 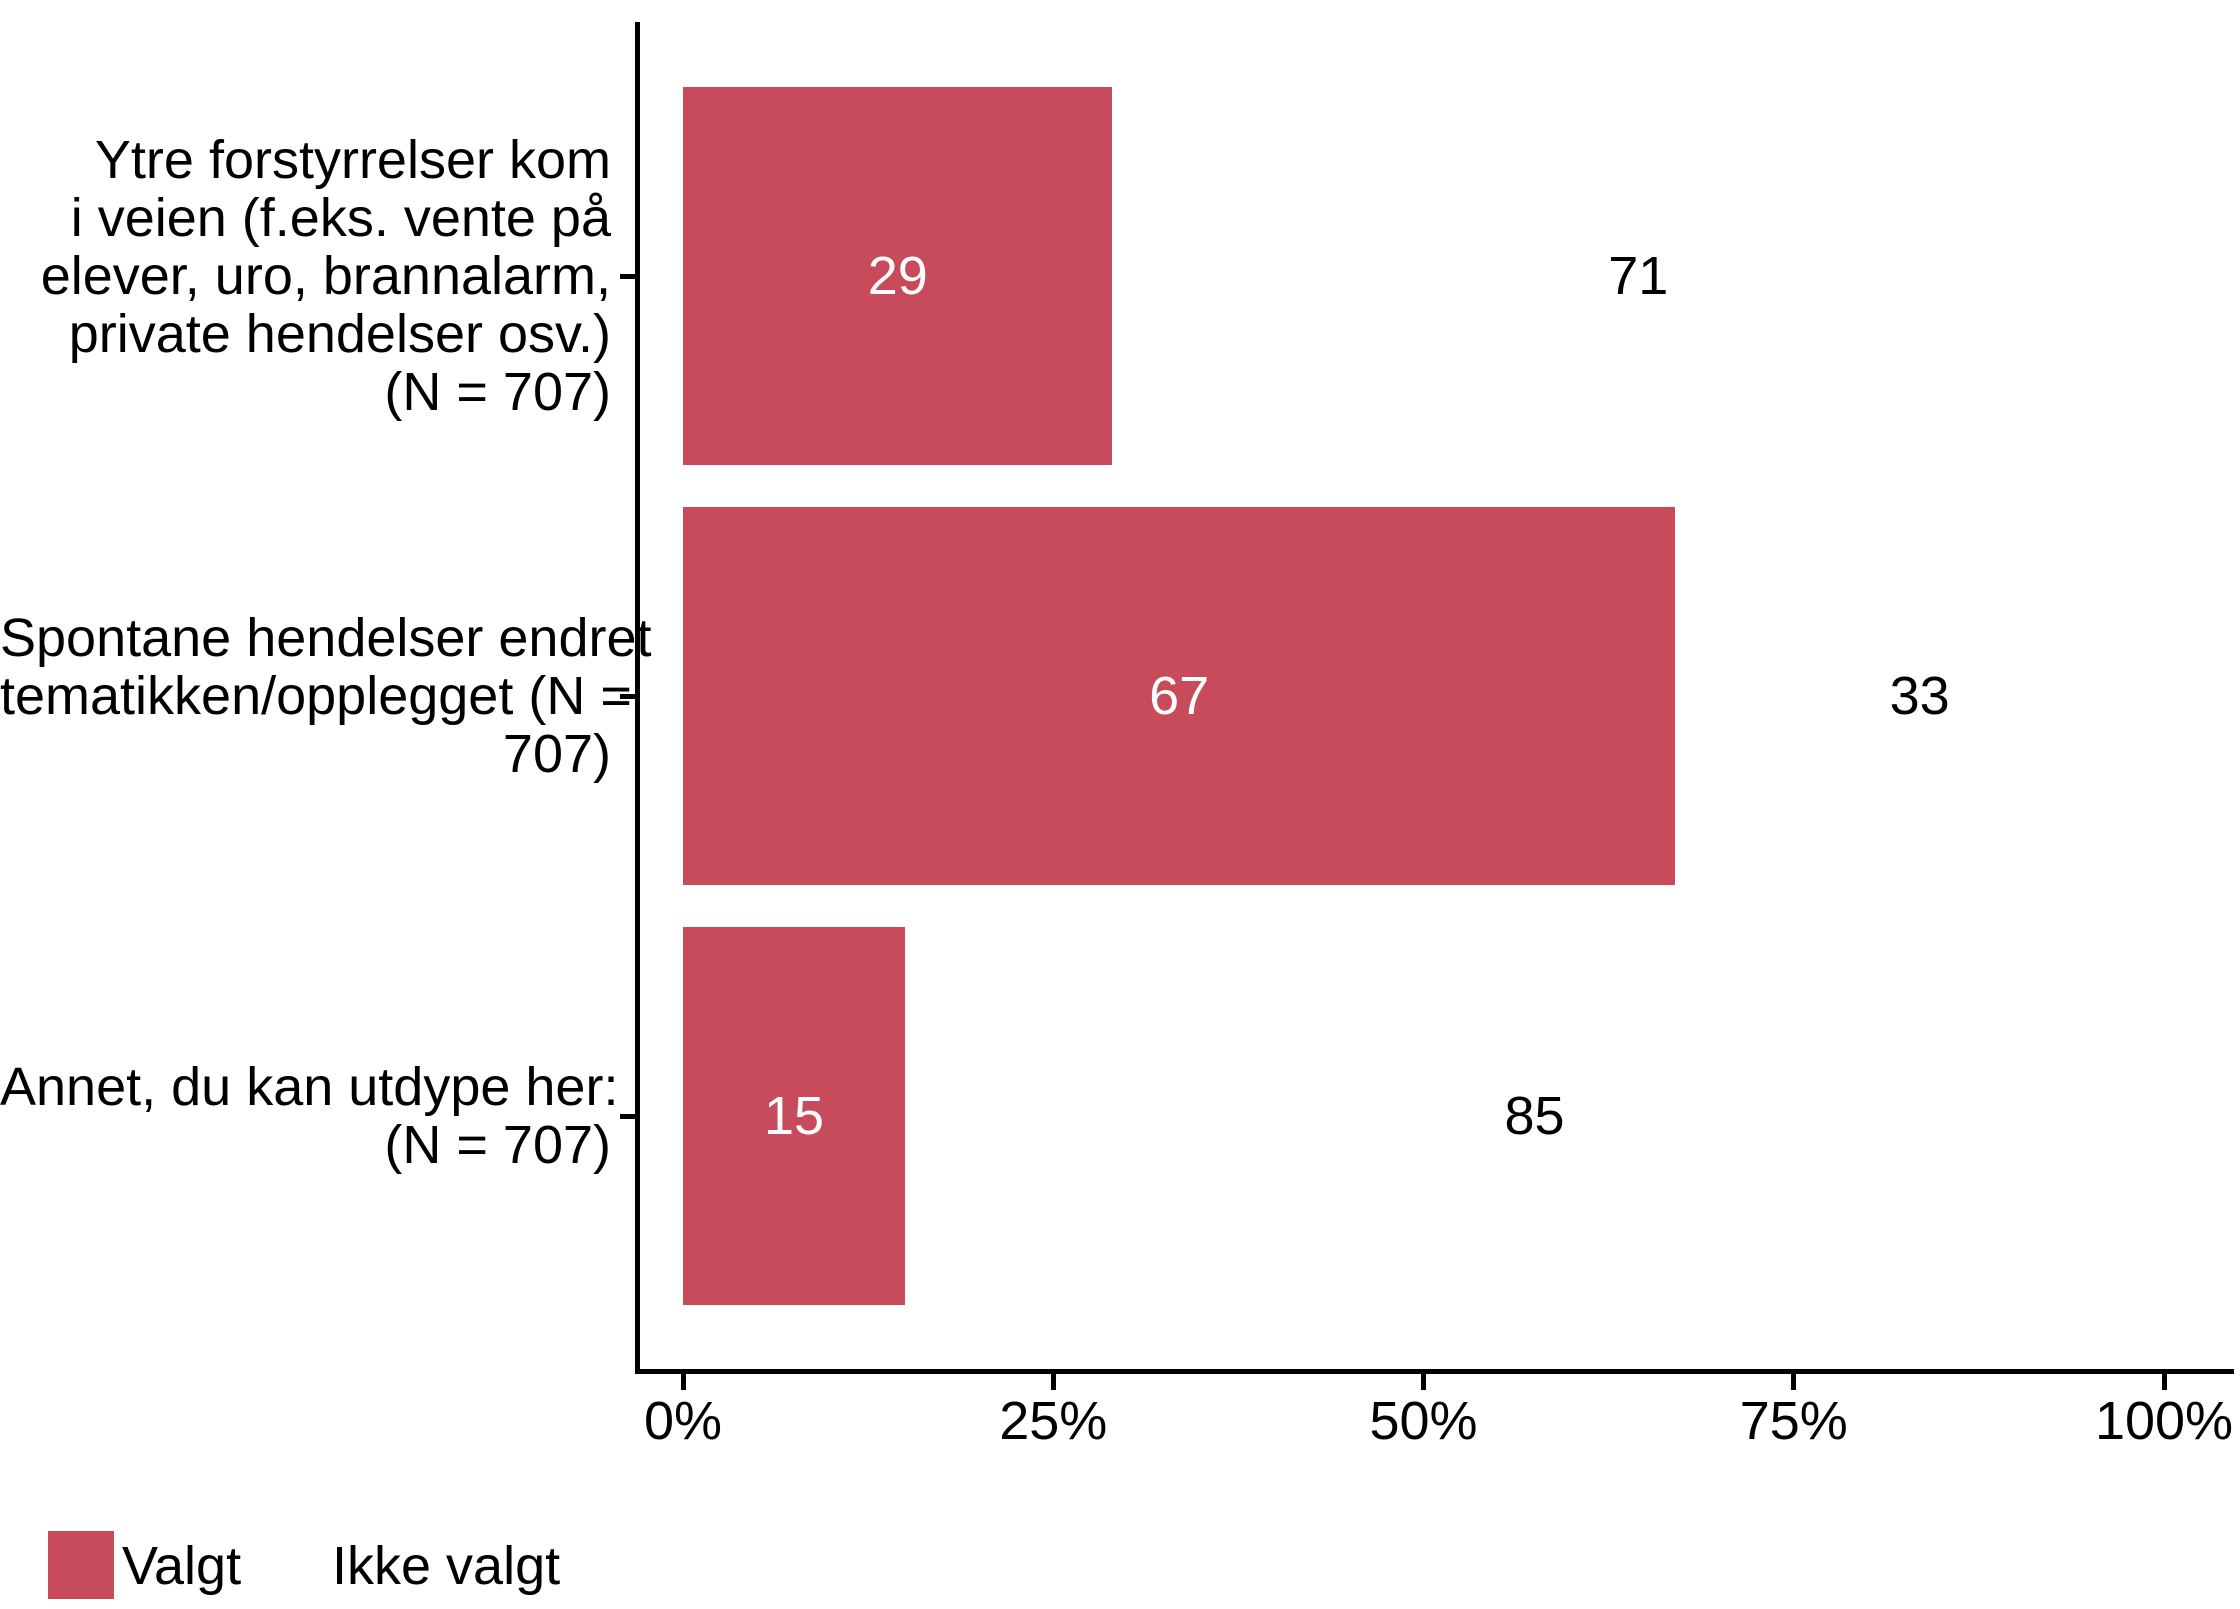 I want to click on bar-value-label-valgt: 29, so click(x=897, y=276).